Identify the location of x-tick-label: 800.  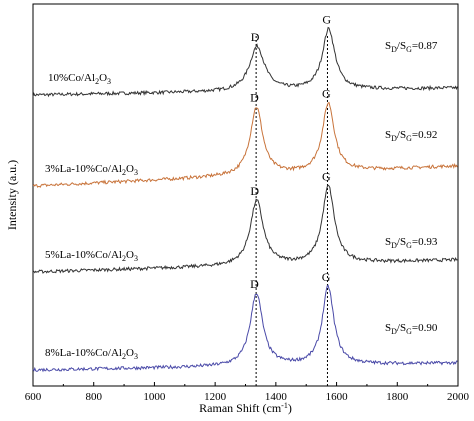
(93, 397).